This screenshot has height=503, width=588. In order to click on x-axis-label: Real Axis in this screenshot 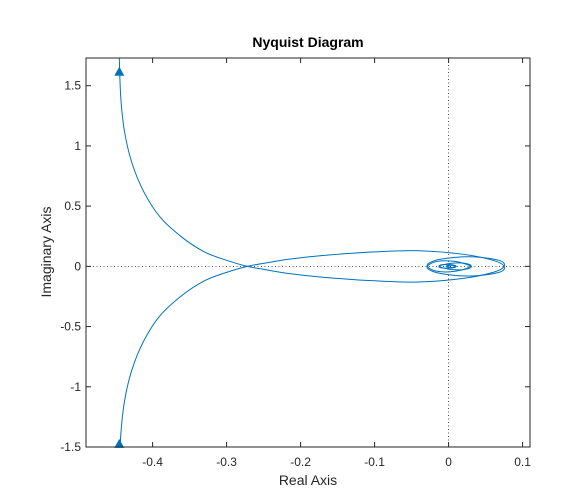, I will do `click(308, 480)`.